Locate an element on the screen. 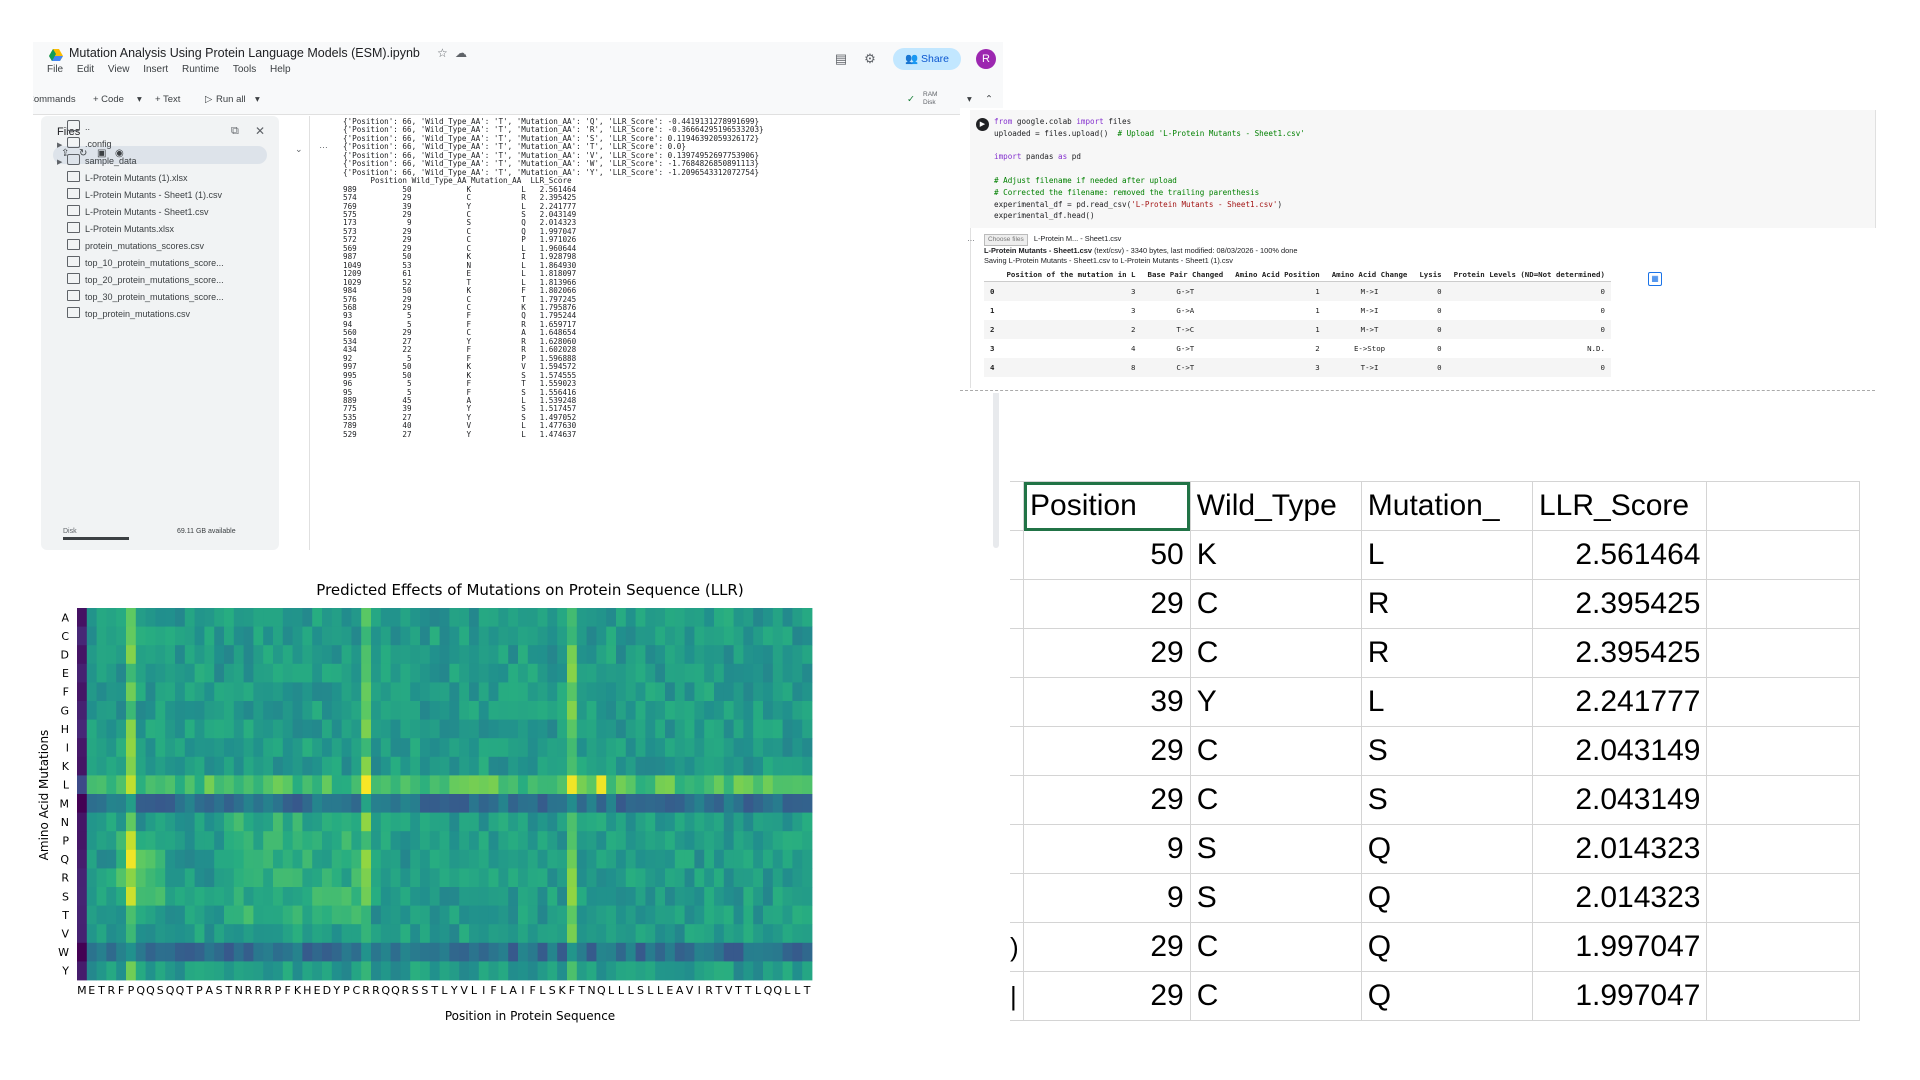 The height and width of the screenshot is (1080, 1920). file-item: .. is located at coordinates (73, 128).